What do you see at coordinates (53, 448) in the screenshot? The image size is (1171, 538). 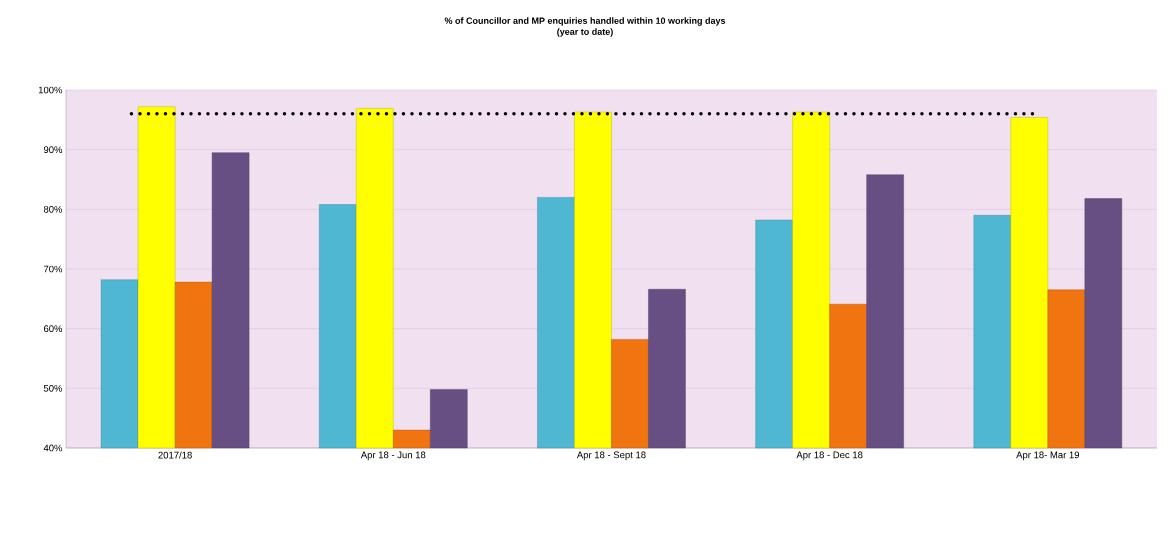 I see `y-tick-label: 40%` at bounding box center [53, 448].